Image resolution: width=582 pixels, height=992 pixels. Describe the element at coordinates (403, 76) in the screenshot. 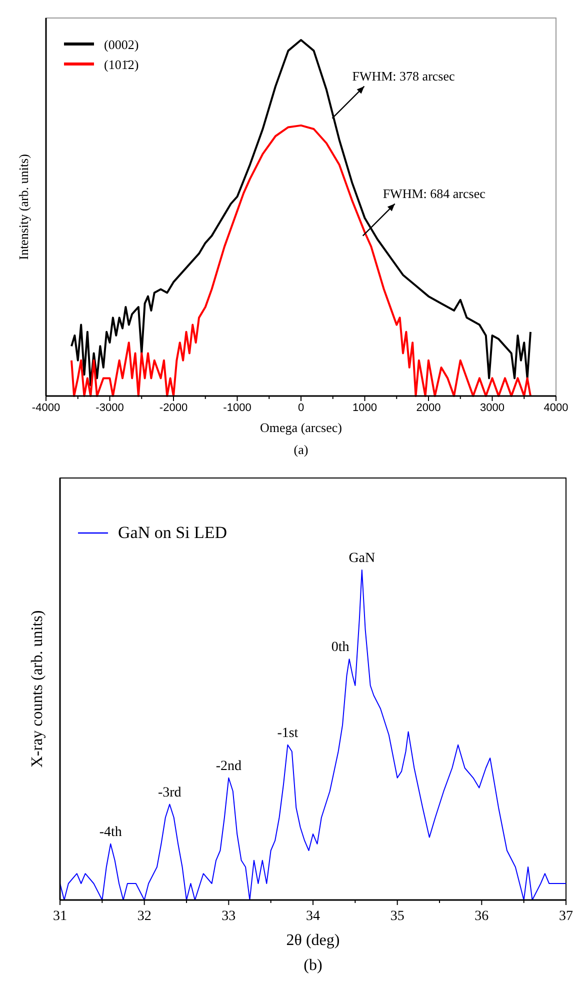

I see `annotation: FWHM: 378 arcsec` at that location.